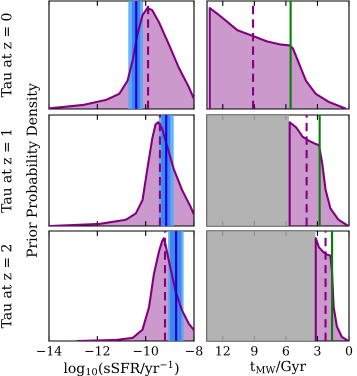  I want to click on y-axis-title: Tau at z = 1, so click(6, 171).